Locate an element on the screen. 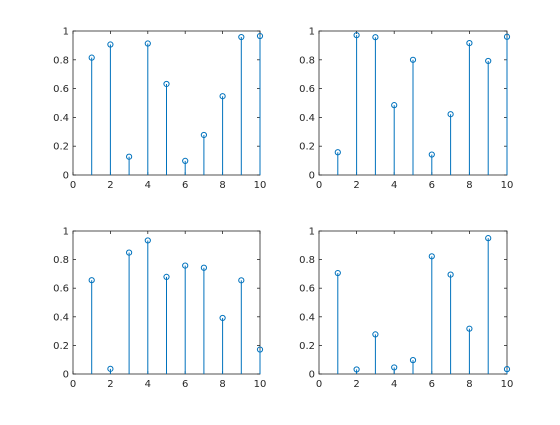 This screenshot has height=425, width=560. subplot-4-xtick-label: 2 is located at coordinates (356, 384).